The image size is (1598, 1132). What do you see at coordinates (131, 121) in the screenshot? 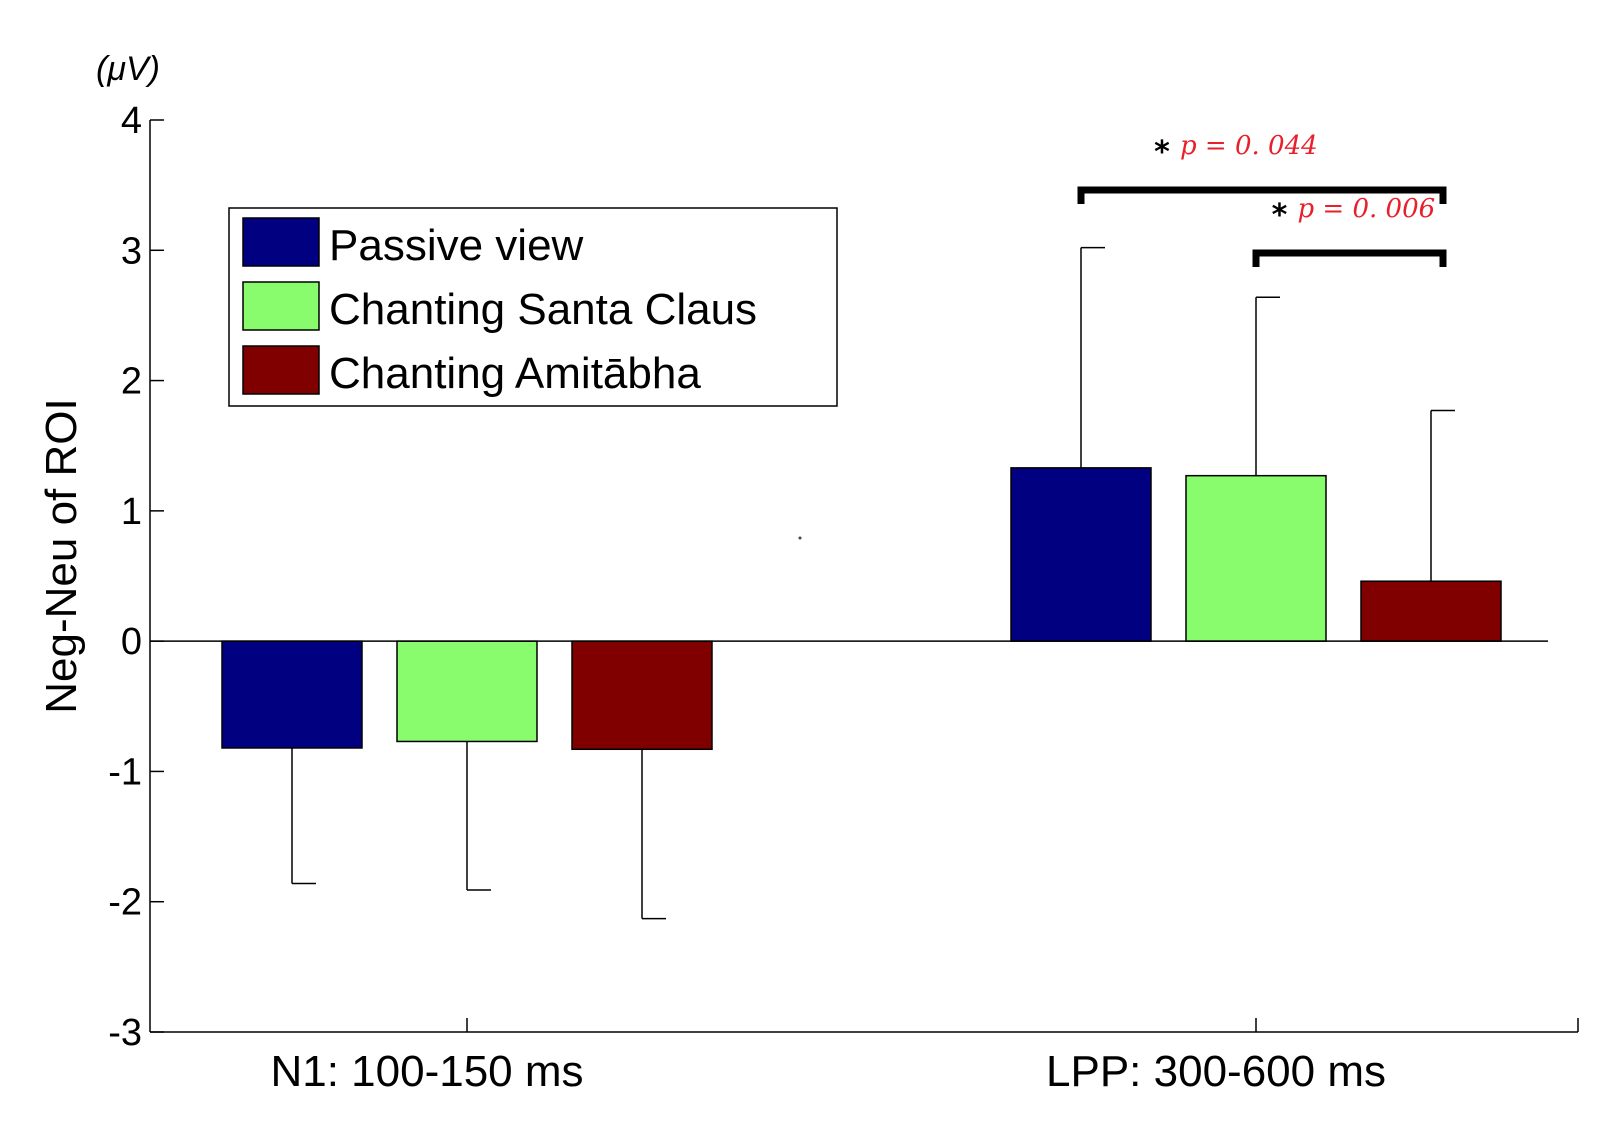
I see `y-tick-label: 4` at bounding box center [131, 121].